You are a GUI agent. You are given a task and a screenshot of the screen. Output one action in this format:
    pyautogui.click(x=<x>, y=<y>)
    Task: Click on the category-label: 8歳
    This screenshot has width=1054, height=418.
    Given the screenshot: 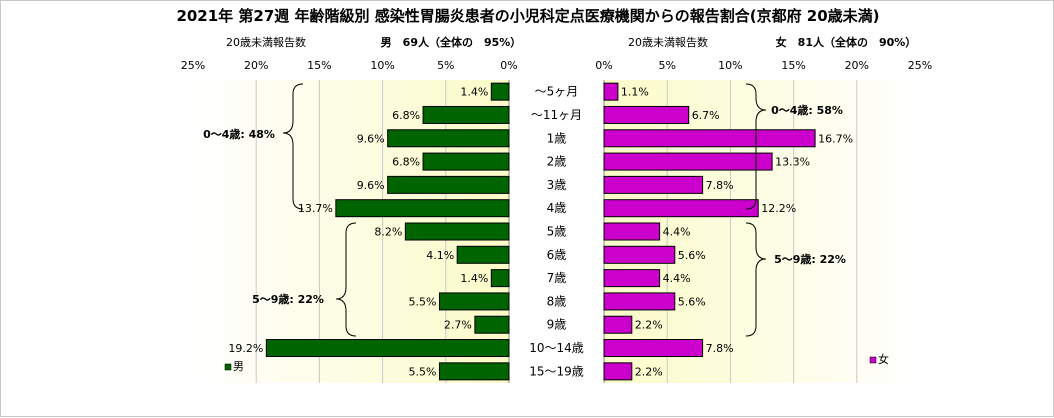 What is the action you would take?
    pyautogui.click(x=557, y=301)
    